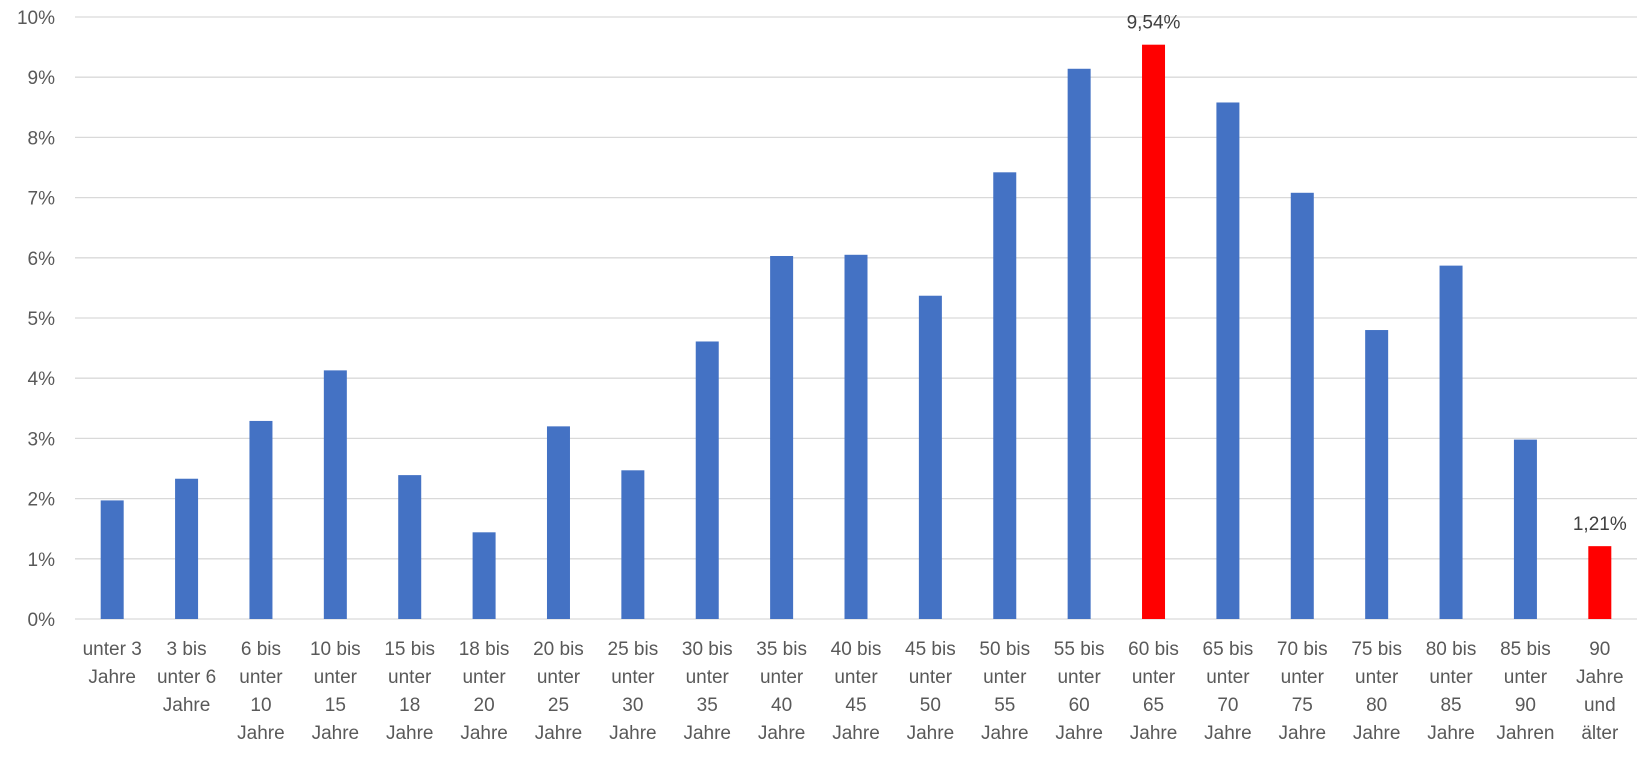  I want to click on data-label: 9,54%, so click(1154, 23).